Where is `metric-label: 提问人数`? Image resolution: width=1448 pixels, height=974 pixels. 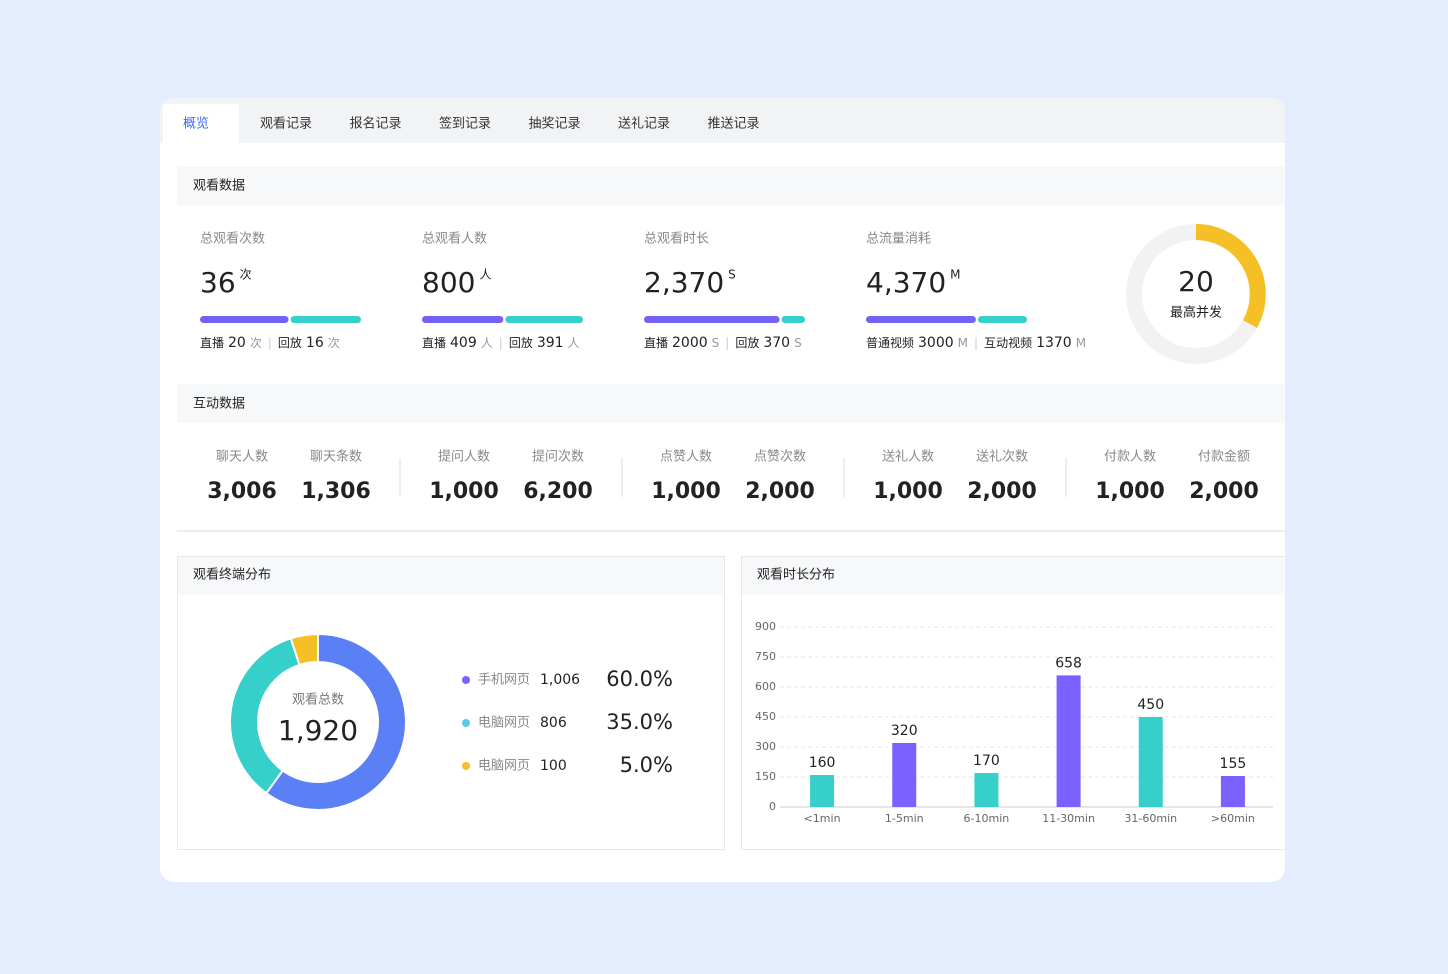
metric-label: 提问人数 is located at coordinates (464, 457).